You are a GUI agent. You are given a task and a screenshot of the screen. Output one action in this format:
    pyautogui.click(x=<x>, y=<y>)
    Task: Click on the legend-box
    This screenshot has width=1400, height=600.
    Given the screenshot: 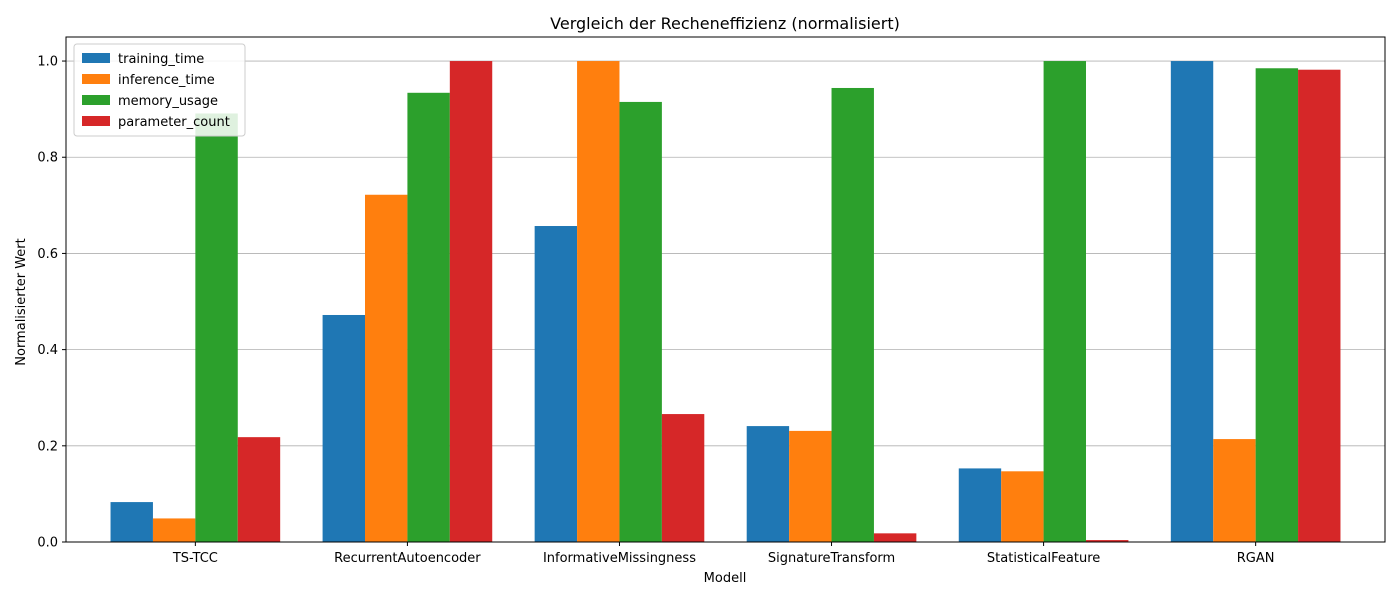 What is the action you would take?
    pyautogui.click(x=159, y=90)
    